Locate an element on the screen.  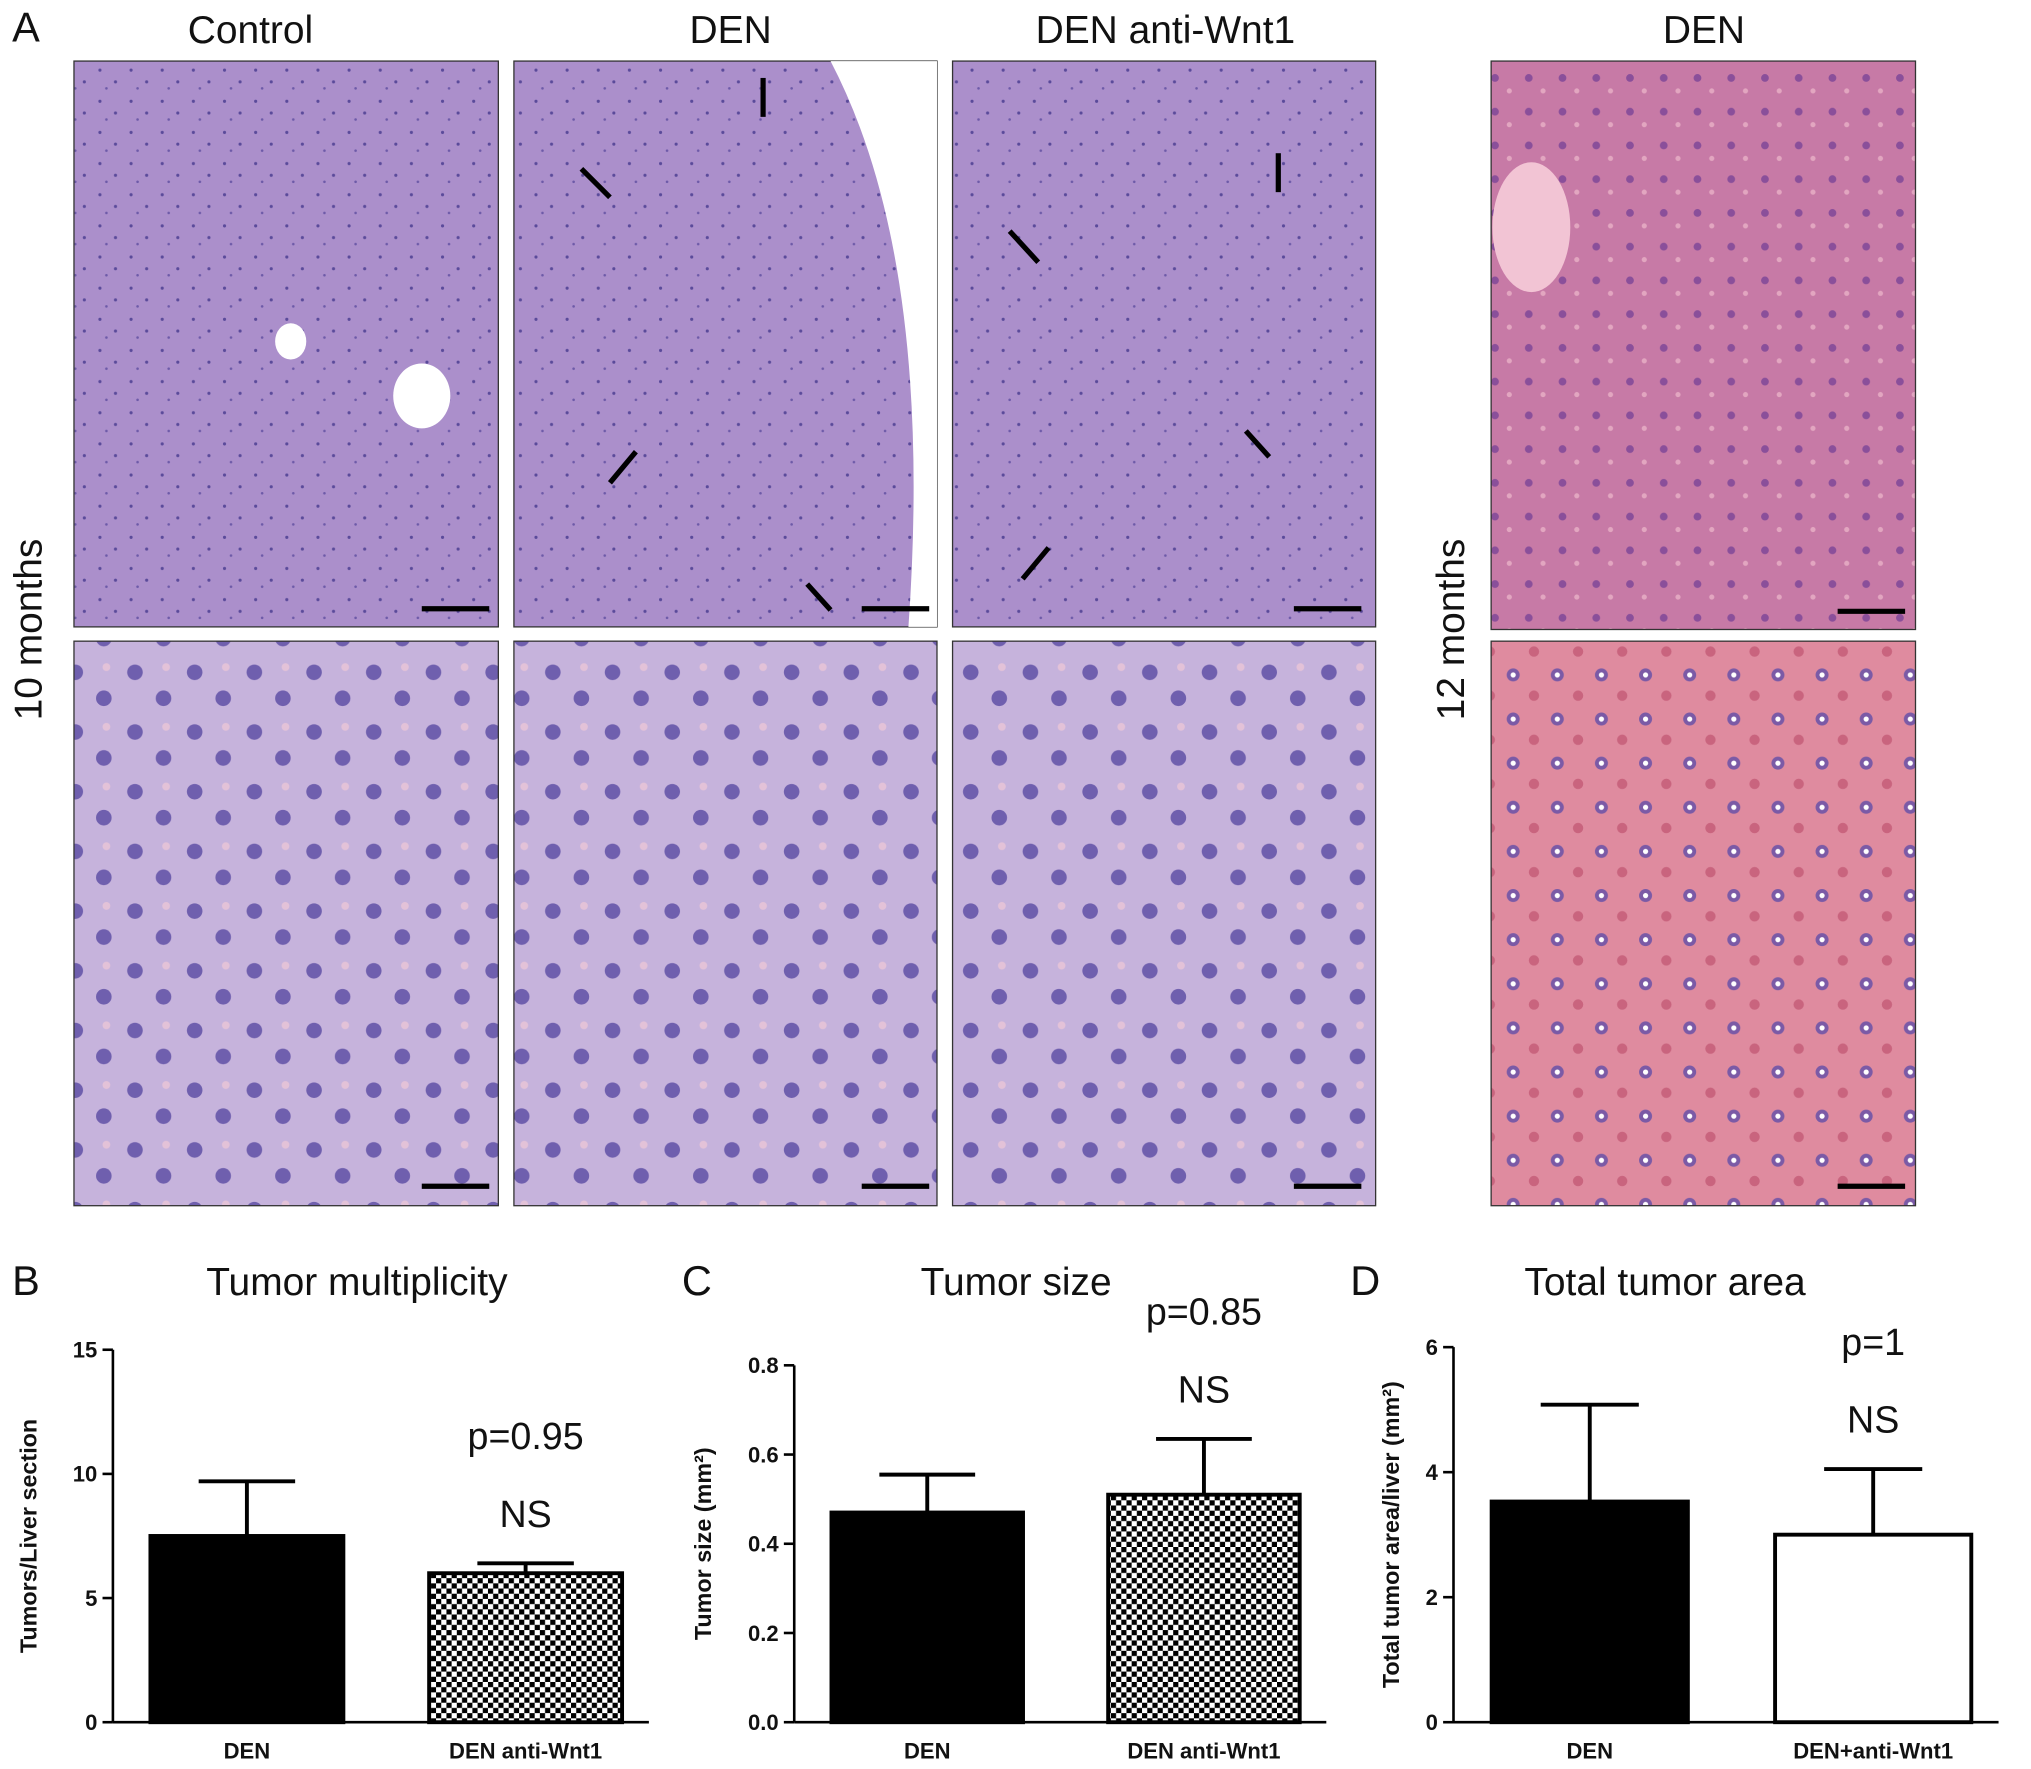
arrows is located at coordinates (930, 344).